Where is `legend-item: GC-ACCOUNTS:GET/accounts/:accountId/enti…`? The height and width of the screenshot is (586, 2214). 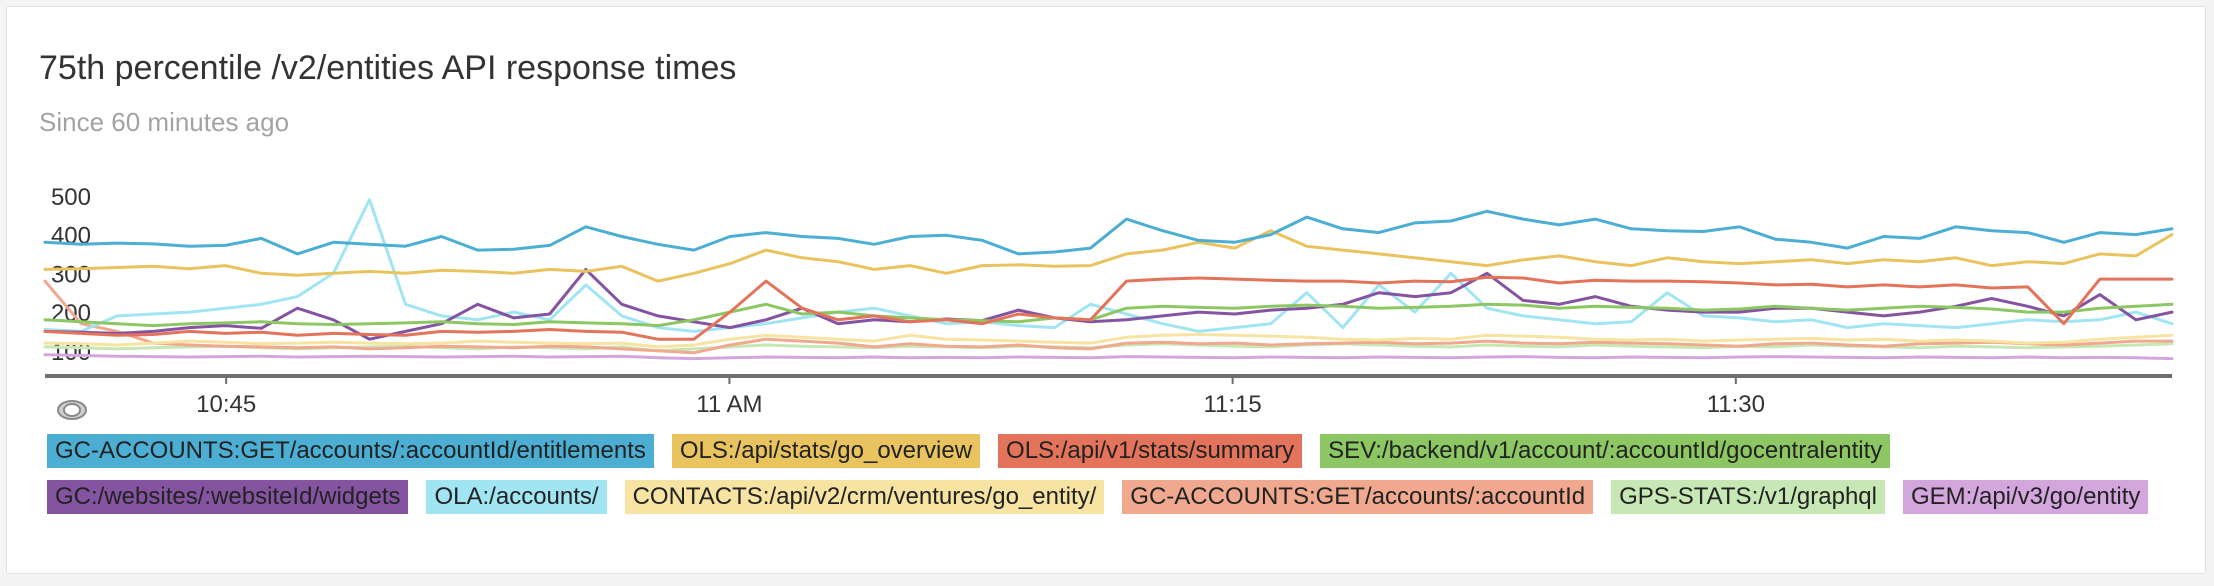 legend-item: GC-ACCOUNTS:GET/accounts/:accountId/enti… is located at coordinates (350, 451).